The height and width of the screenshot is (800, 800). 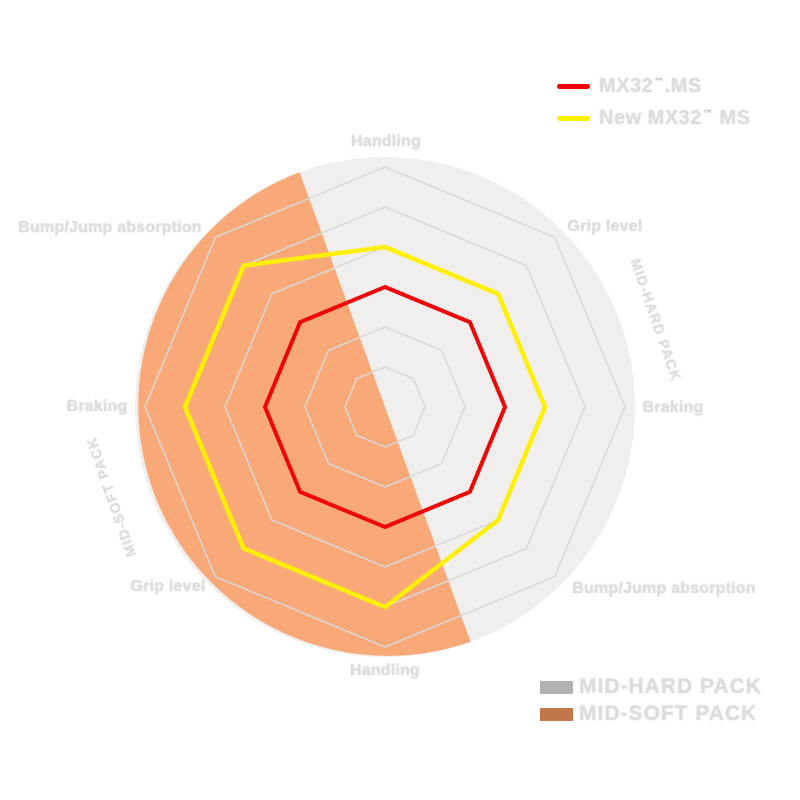 I want to click on axis-label-braking-right: Braking, so click(x=673, y=407).